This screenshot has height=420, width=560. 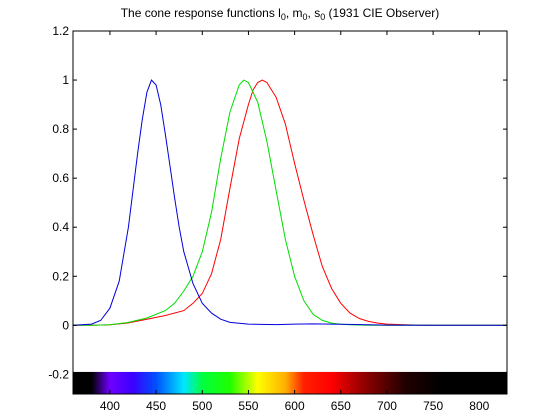 What do you see at coordinates (382, 13) in the screenshot?
I see `title-tail: (1931 CIE Observer)` at bounding box center [382, 13].